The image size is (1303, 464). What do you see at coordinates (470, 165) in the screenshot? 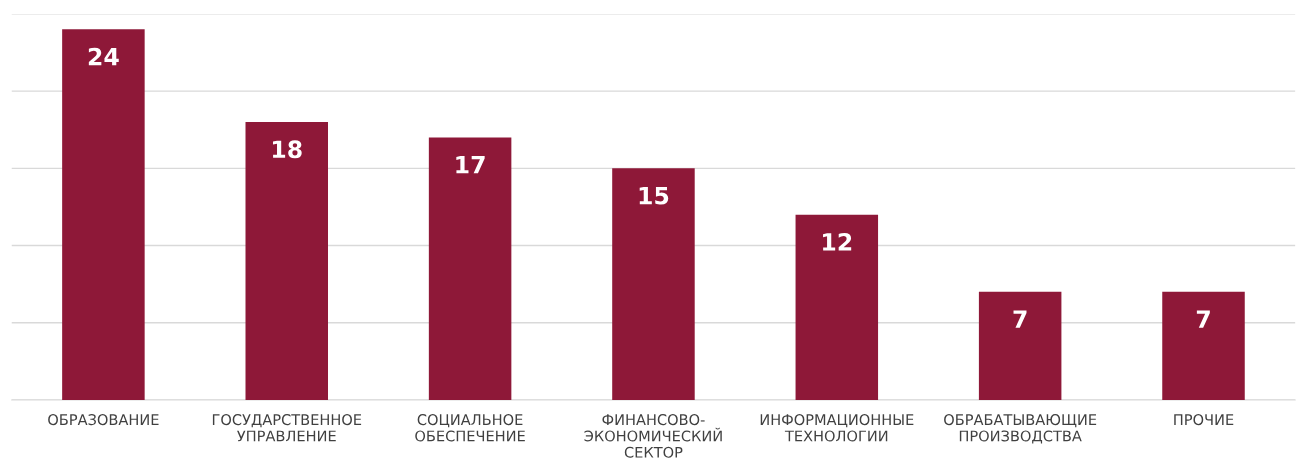
I see `data-label: 17` at bounding box center [470, 165].